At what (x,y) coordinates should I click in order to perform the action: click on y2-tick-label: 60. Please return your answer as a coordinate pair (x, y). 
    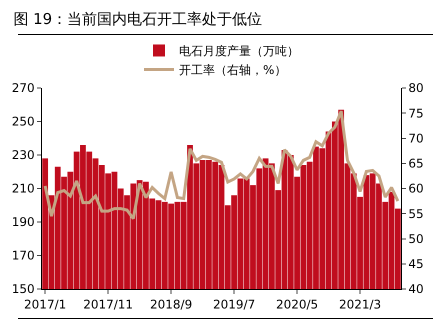
    Looking at the image, I should click on (416, 189).